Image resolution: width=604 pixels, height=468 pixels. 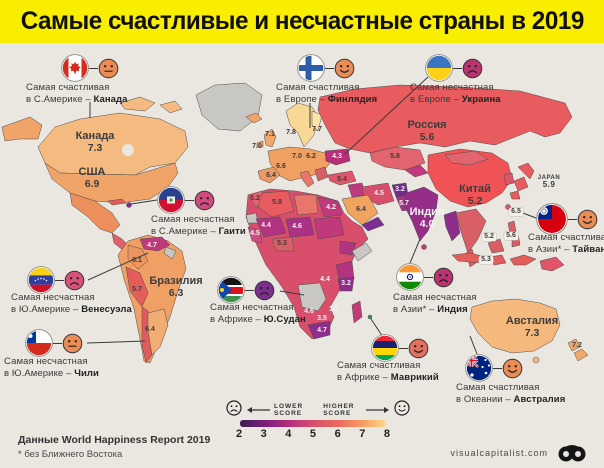 What do you see at coordinates (470, 178) in the screenshot?
I see `region-china` at bounding box center [470, 178].